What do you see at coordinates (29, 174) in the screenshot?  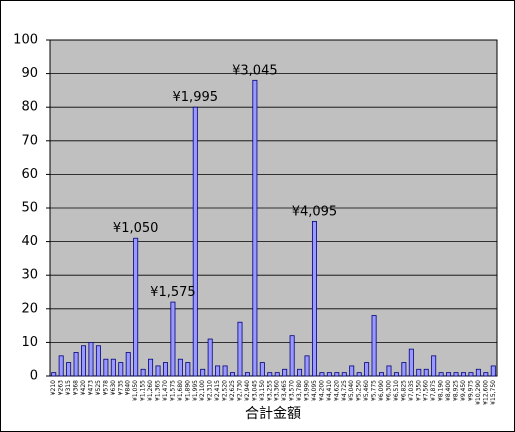 I see `y-tick-label: 60` at bounding box center [29, 174].